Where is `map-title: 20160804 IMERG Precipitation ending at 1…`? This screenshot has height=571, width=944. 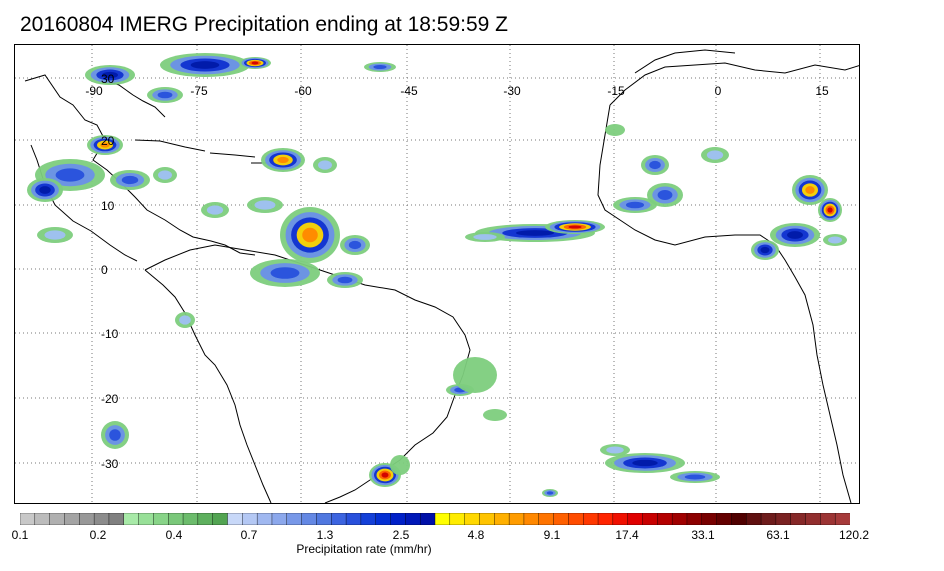
map-title: 20160804 IMERG Precipitation ending at 1… is located at coordinates (264, 24).